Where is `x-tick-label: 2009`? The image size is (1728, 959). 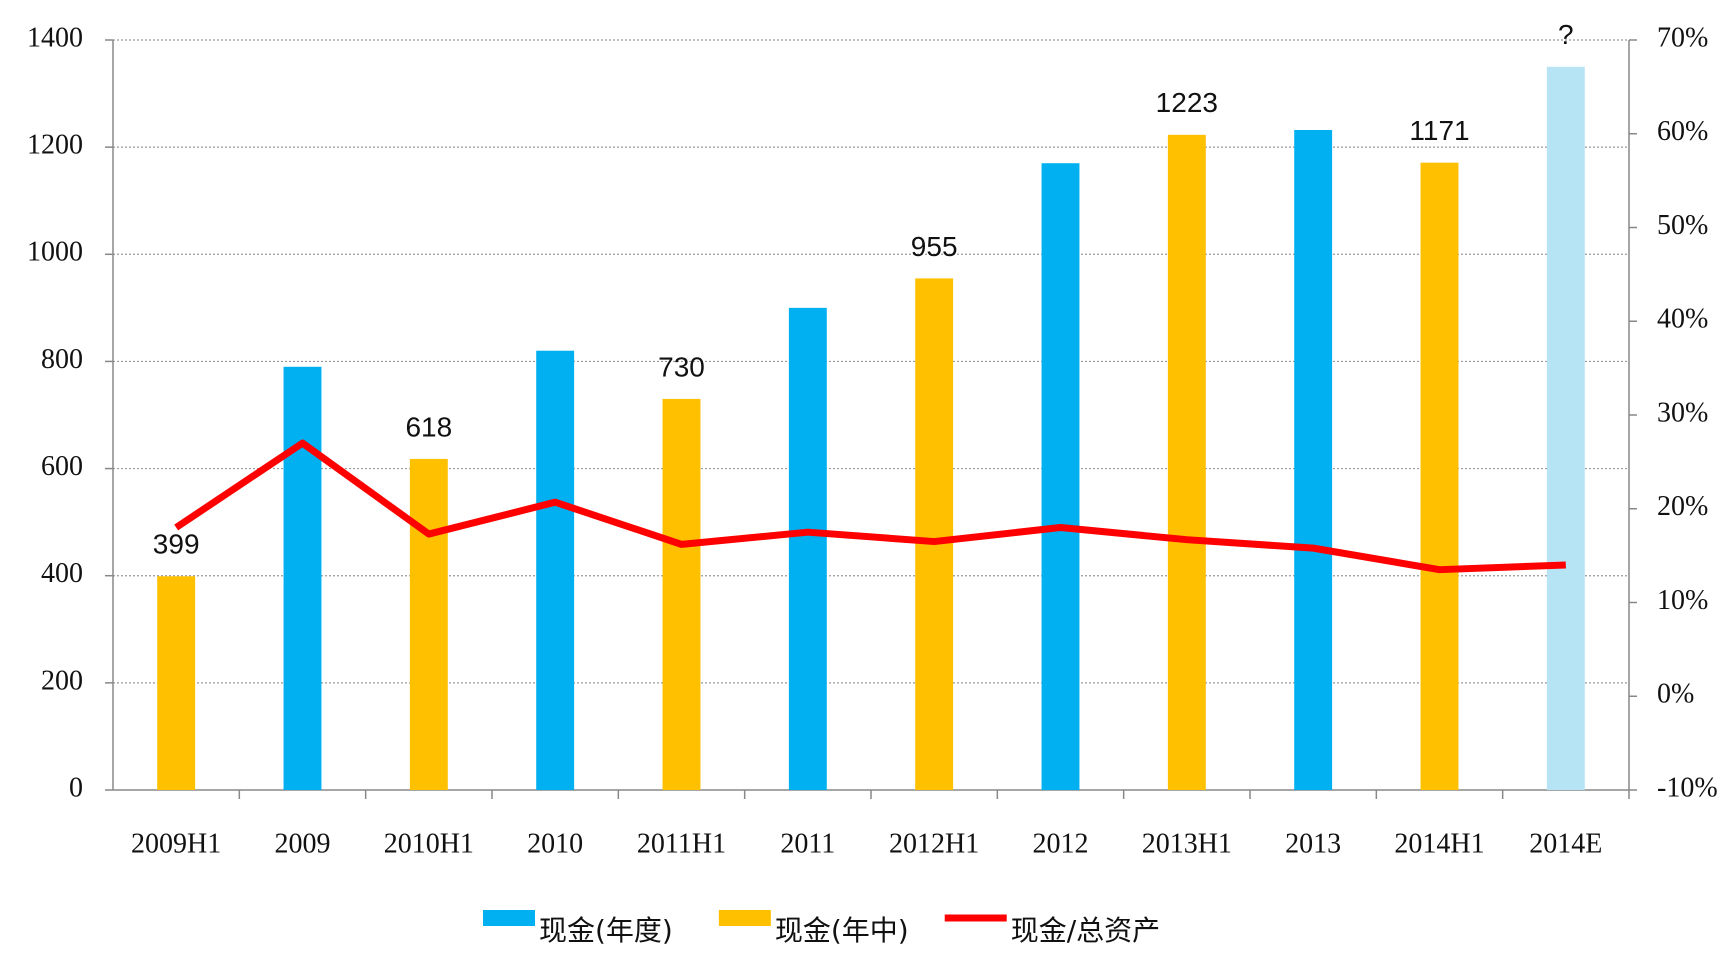 x-tick-label: 2009 is located at coordinates (303, 843).